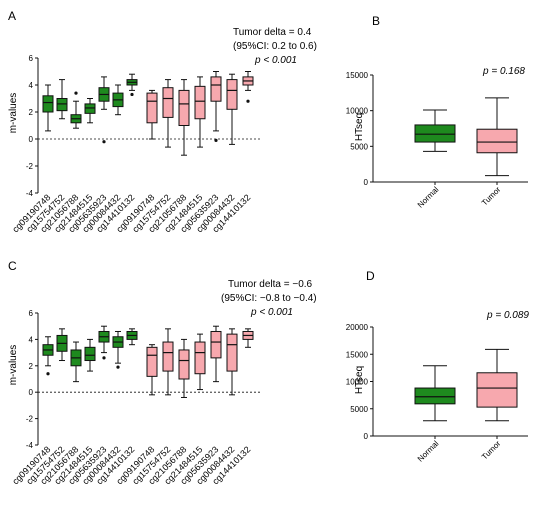 Image resolution: width=550 pixels, height=505 pixels. I want to click on y-axis-label-d: HTseq, so click(359, 380).